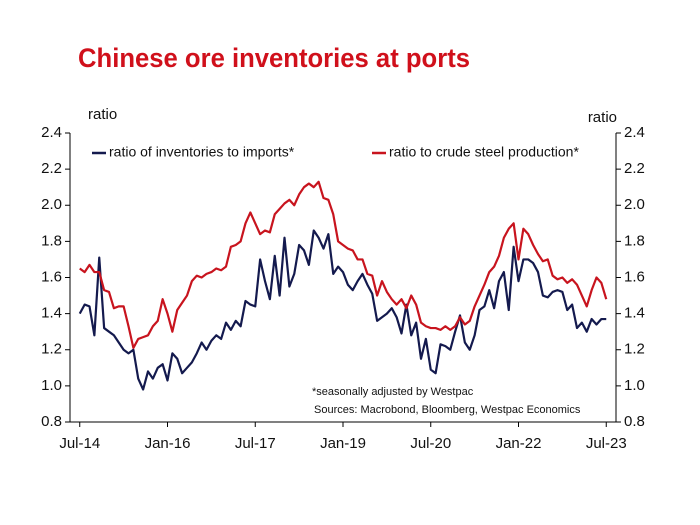 This screenshot has width=700, height=525. Describe the element at coordinates (51, 204) in the screenshot. I see `y-tick-label: 2.0` at that location.